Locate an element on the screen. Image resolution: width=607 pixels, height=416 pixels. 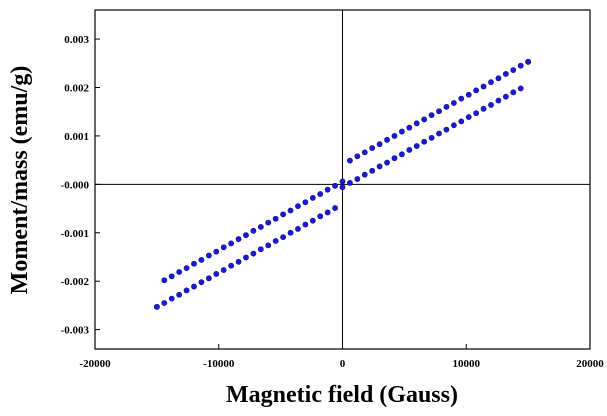
x-tick-label: -20000 is located at coordinates (95, 364).